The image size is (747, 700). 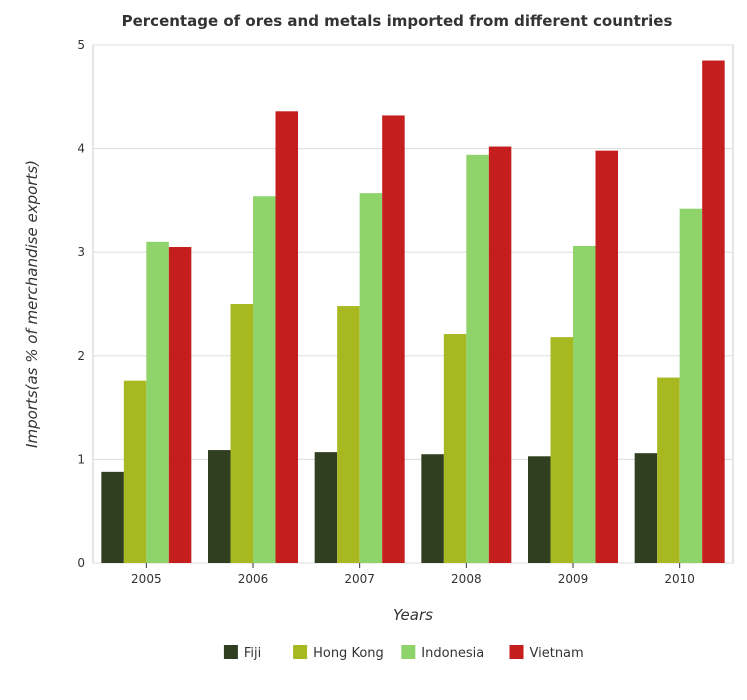 I want to click on y-axis-label: Imports(as % of merchandise exports), so click(x=32, y=304).